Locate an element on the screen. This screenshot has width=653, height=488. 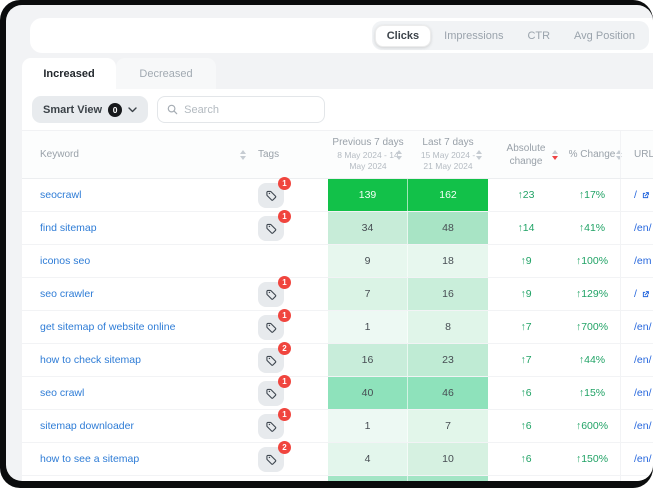
table-row: iconos seo 9 18 ↑9 ↑100% /em is located at coordinates (337, 261).